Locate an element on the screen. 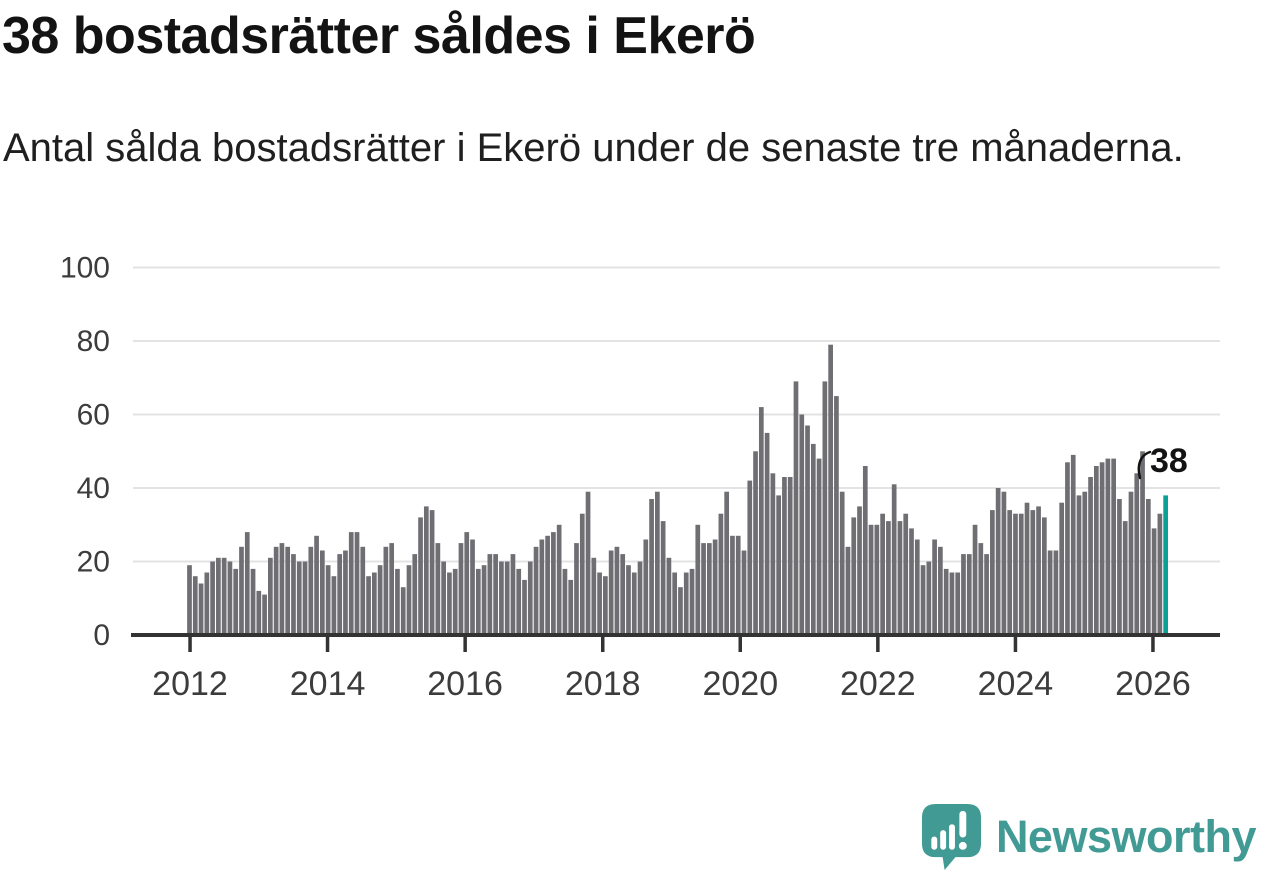  newsworthy-logo: Newsworthy is located at coordinates (1088, 836).